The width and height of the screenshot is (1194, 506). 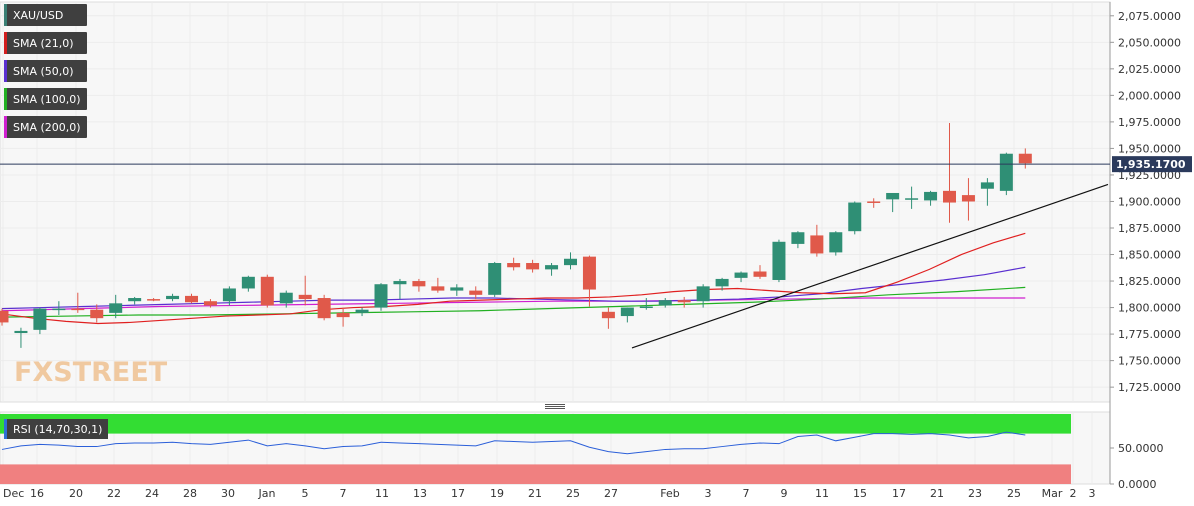 I want to click on x-tick-label: Mar, so click(x=1052, y=493).